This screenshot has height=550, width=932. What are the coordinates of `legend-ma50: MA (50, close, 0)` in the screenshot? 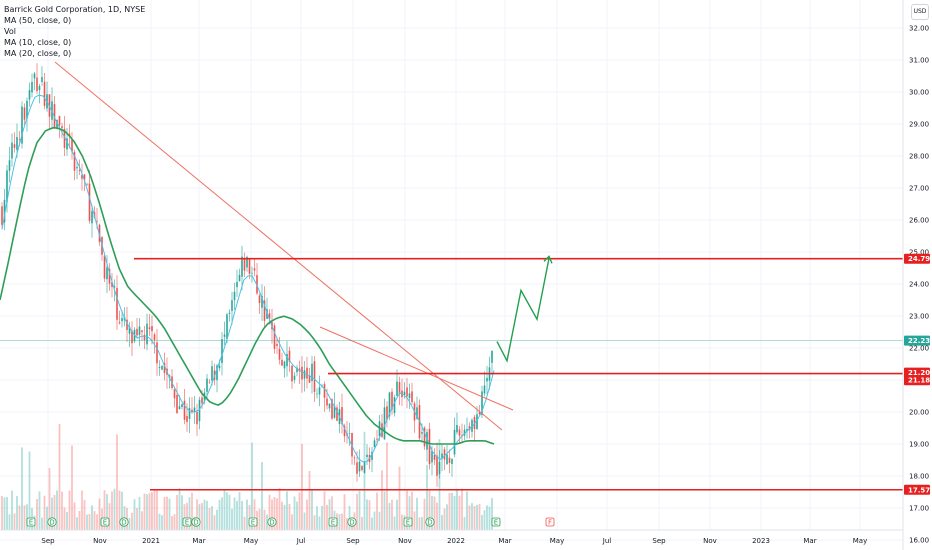 It's located at (38, 20).